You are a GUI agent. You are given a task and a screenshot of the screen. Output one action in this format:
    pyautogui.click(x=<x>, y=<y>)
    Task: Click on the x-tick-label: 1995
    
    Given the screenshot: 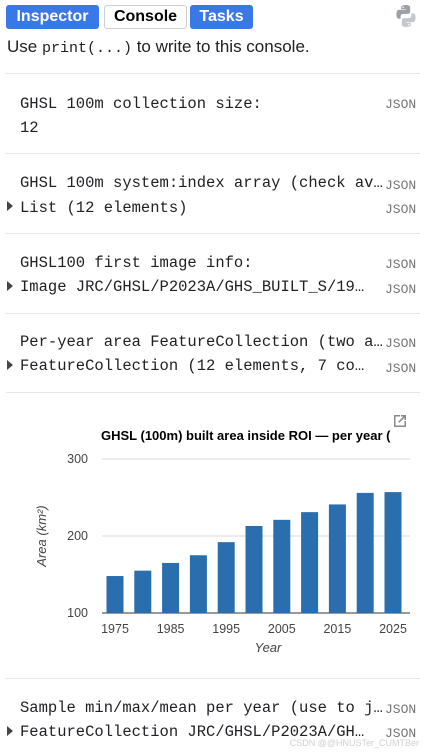 What is the action you would take?
    pyautogui.click(x=226, y=629)
    